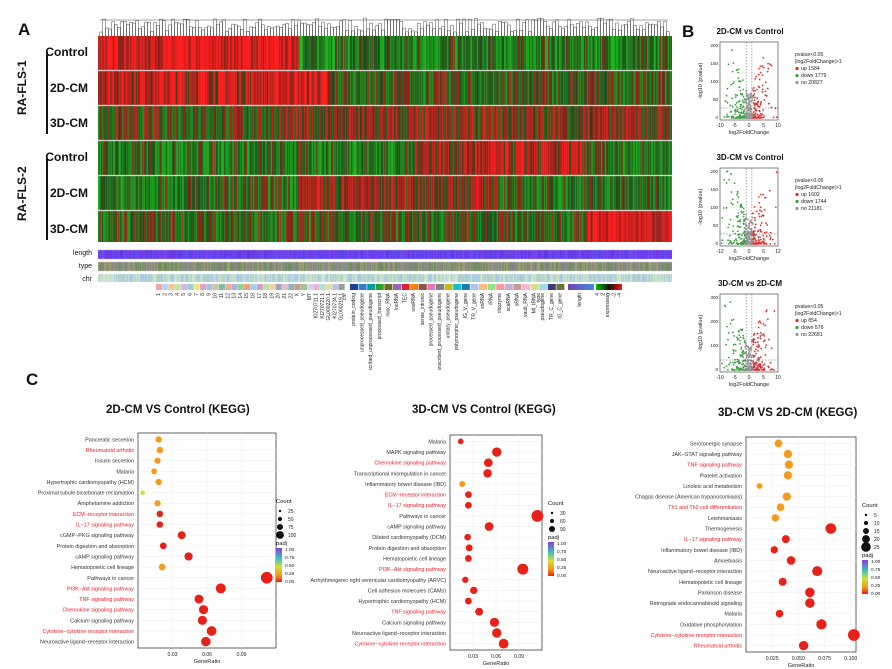 The height and width of the screenshot is (669, 892). Describe the element at coordinates (870, 506) in the screenshot. I see `count-legend-title: Count` at that location.